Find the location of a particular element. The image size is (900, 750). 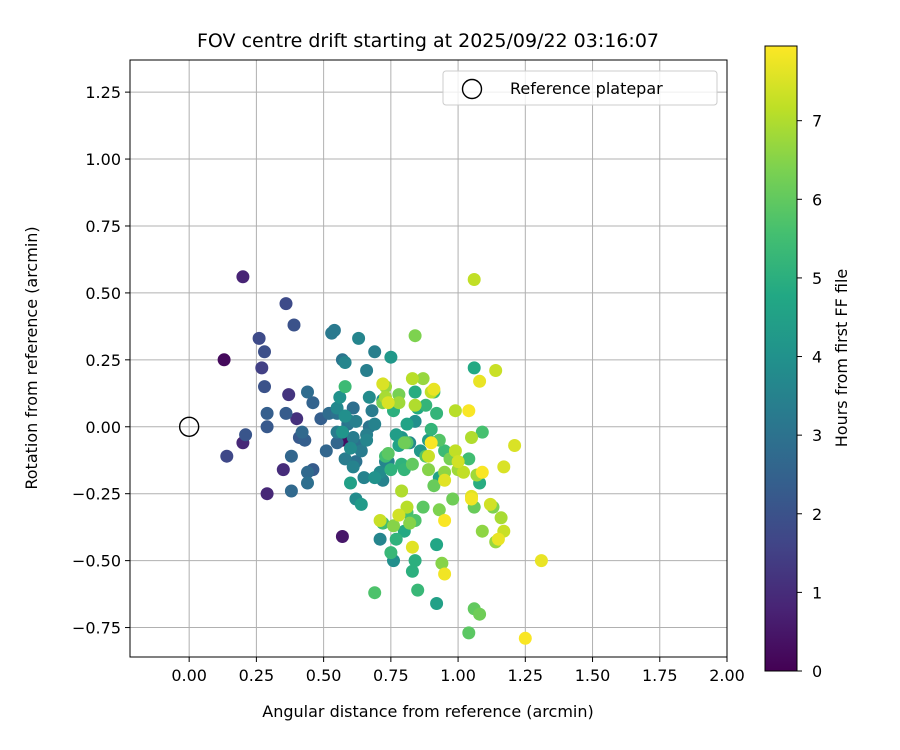

y-tick-label: −0.25 is located at coordinates (96, 494).